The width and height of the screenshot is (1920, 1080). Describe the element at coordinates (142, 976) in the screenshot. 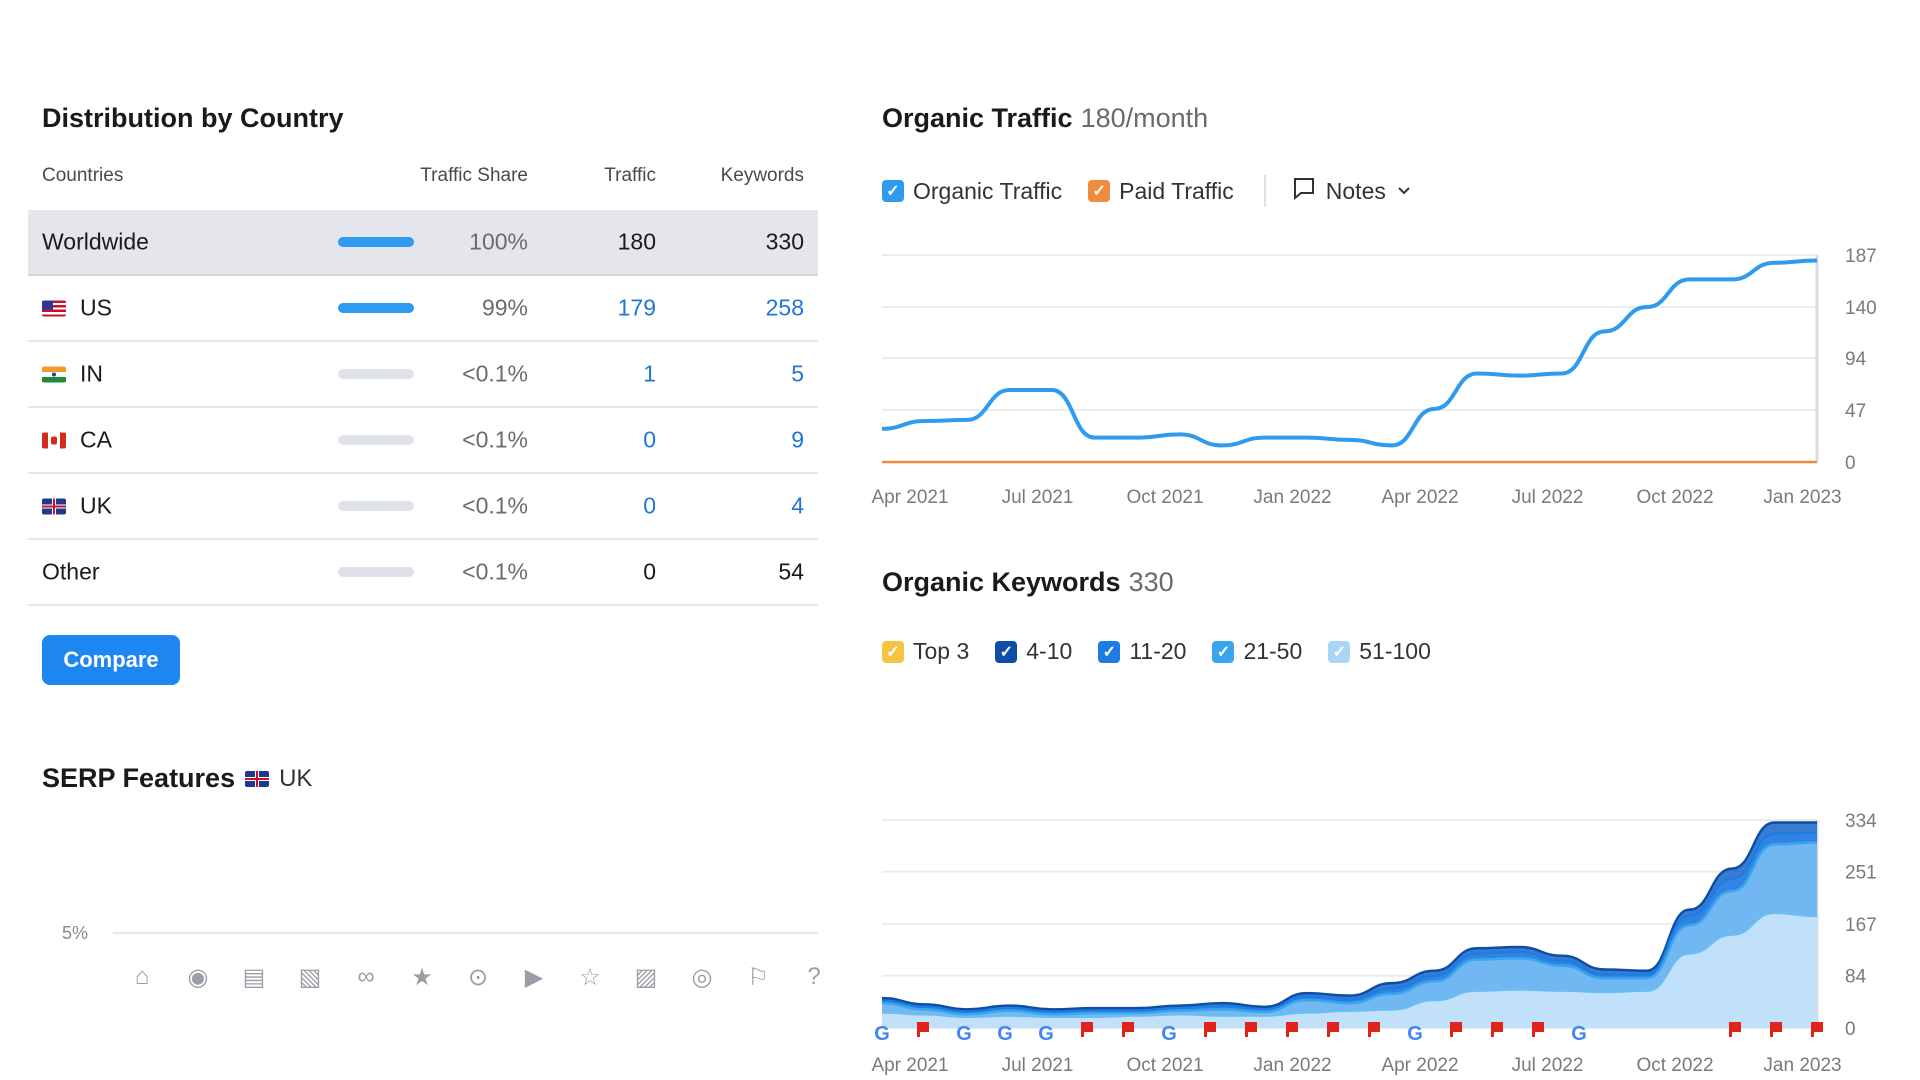

I see `graduation-cap-icon: ⌂` at that location.